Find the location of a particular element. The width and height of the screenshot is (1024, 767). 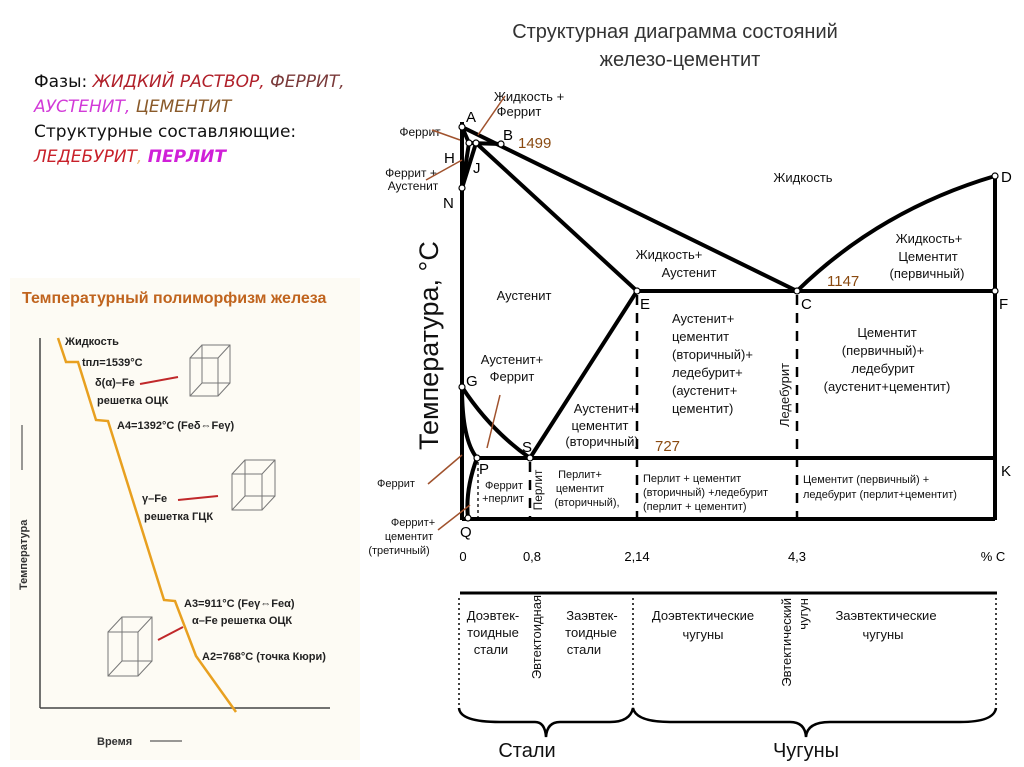

point-f: F is located at coordinates (1003, 304).